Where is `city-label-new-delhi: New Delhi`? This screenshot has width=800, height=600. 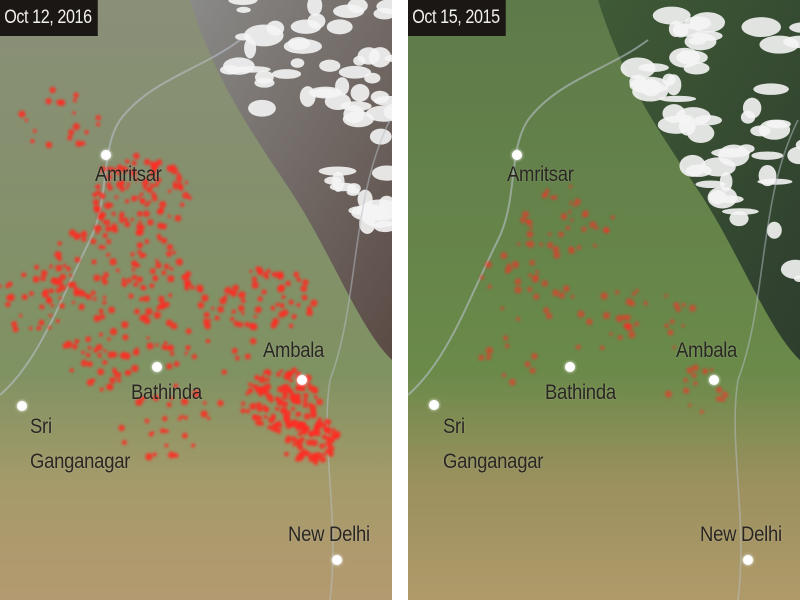
city-label-new-delhi: New Delhi is located at coordinates (329, 534).